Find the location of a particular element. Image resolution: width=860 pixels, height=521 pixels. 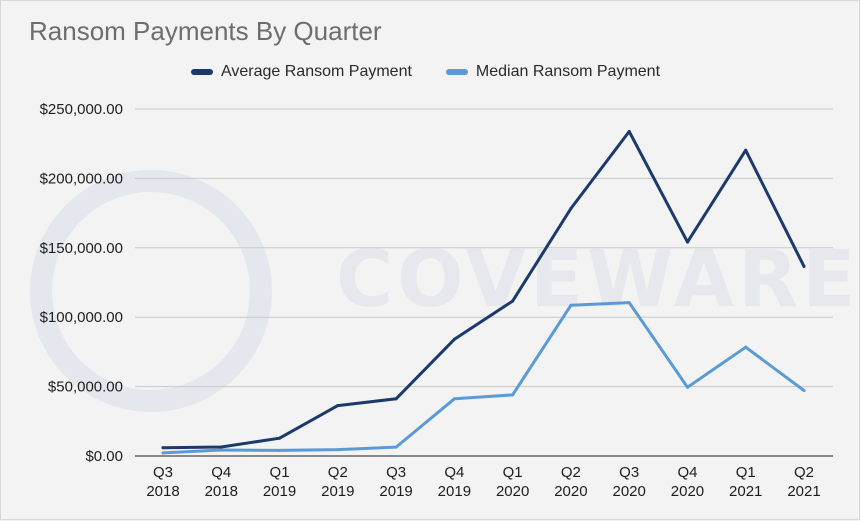

x-tick-label: Q3 2020 is located at coordinates (628, 482).